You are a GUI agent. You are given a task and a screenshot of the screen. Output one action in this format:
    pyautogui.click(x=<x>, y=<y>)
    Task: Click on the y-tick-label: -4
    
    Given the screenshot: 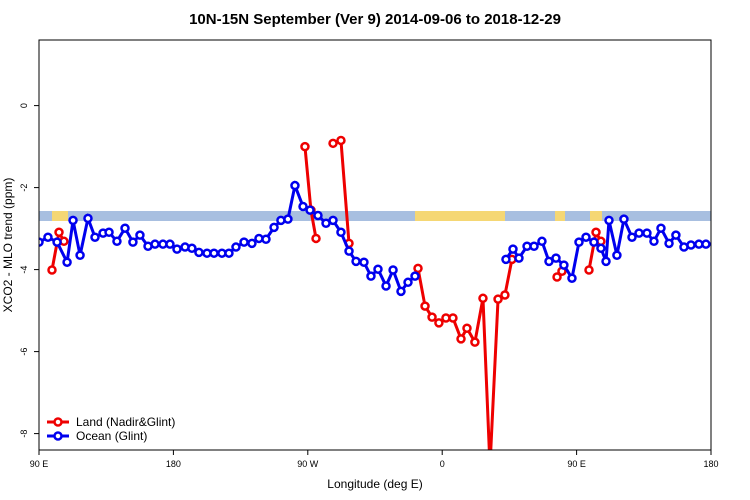 What is the action you would take?
    pyautogui.click(x=24, y=270)
    